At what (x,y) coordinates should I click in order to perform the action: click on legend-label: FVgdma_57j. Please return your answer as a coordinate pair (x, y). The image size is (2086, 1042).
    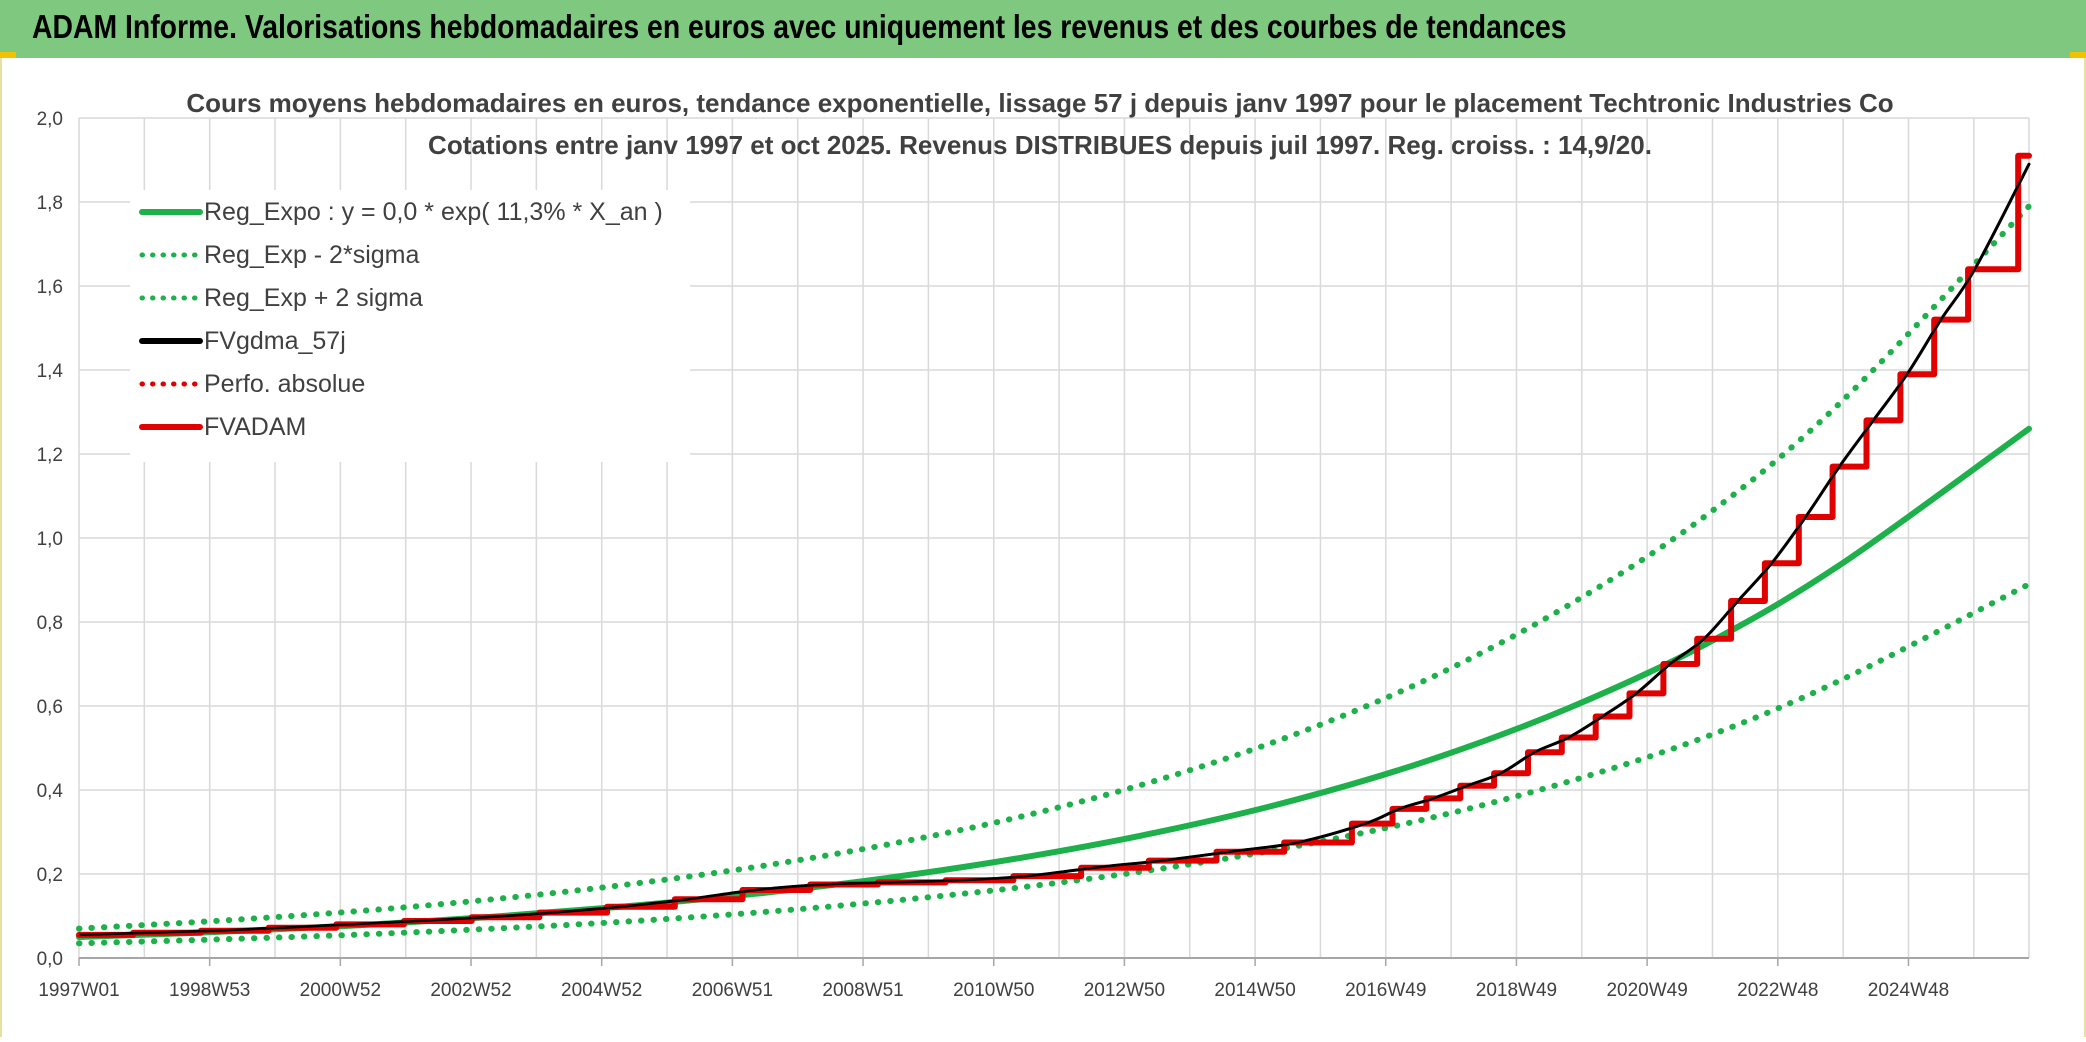
    Looking at the image, I should click on (275, 341).